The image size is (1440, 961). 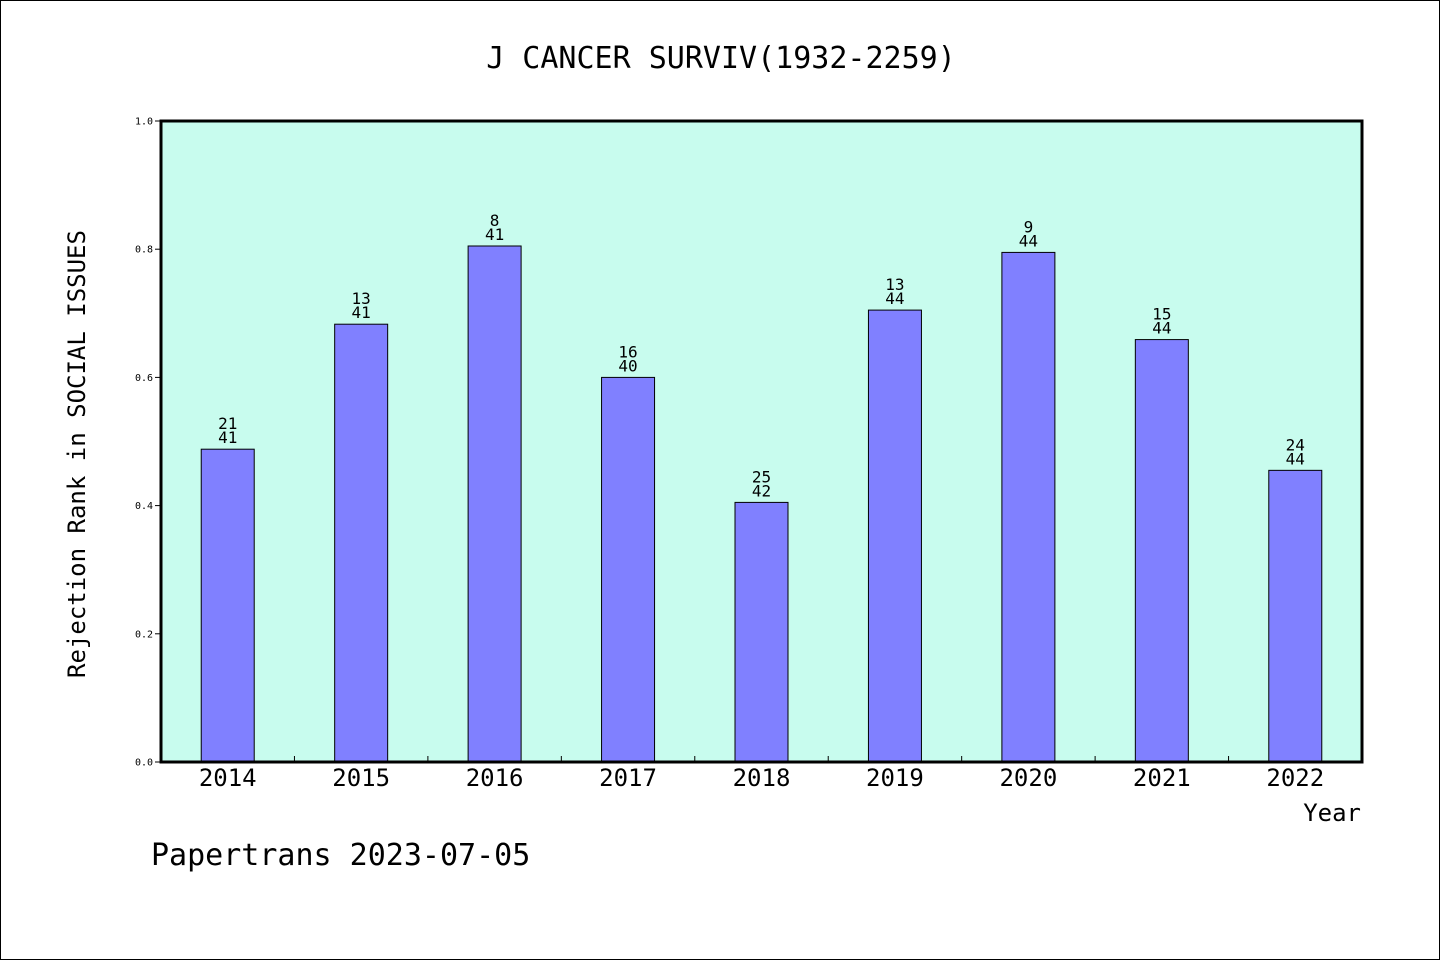 What do you see at coordinates (894, 284) in the screenshot?
I see `bar-label-rank-2019: 13` at bounding box center [894, 284].